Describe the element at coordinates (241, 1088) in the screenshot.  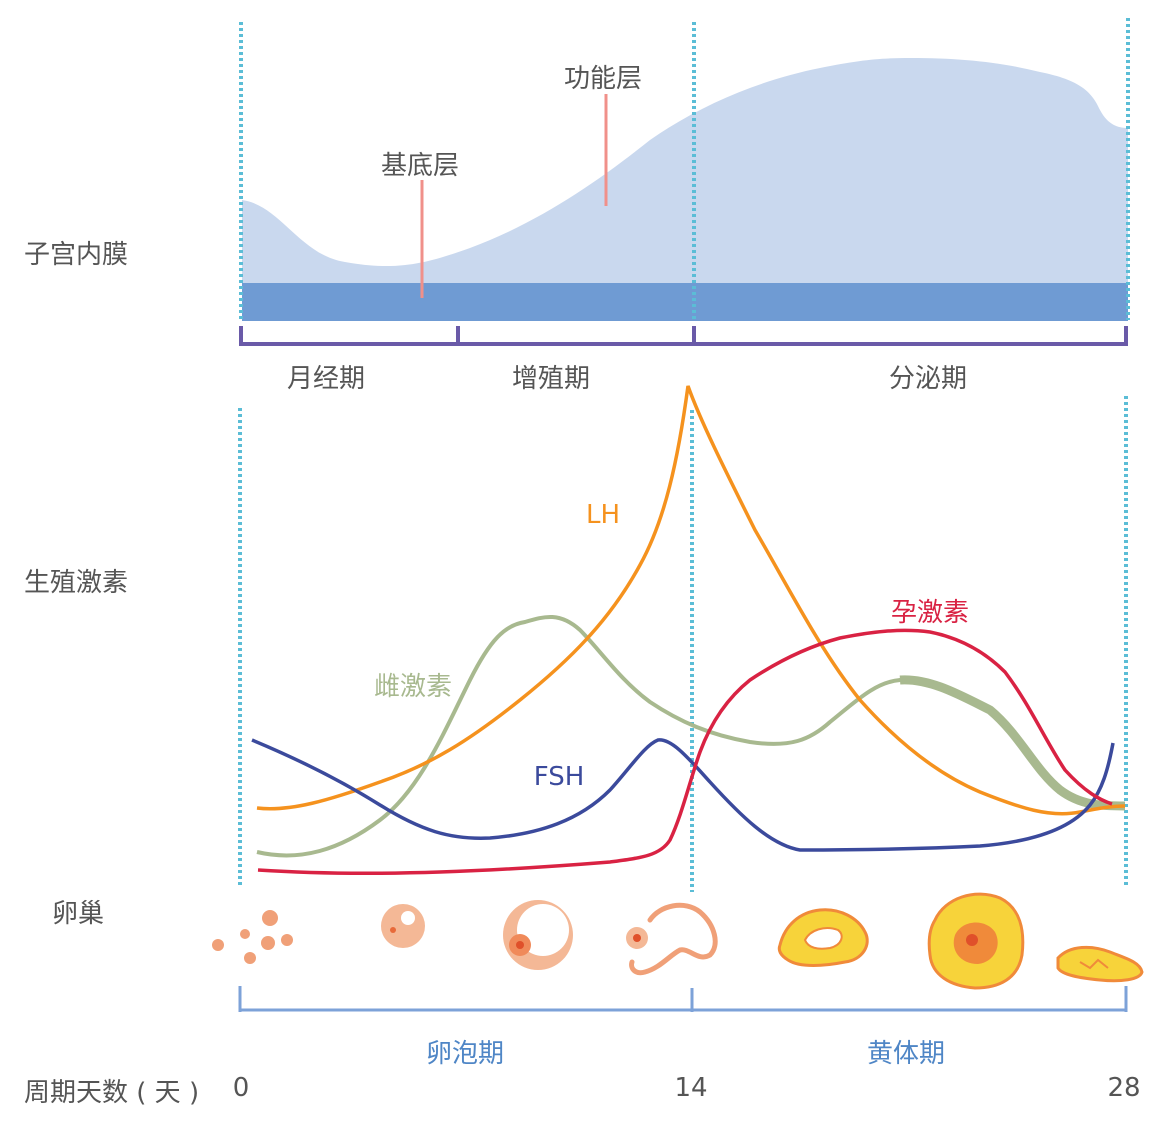
I see `day-tick-0: 0` at that location.